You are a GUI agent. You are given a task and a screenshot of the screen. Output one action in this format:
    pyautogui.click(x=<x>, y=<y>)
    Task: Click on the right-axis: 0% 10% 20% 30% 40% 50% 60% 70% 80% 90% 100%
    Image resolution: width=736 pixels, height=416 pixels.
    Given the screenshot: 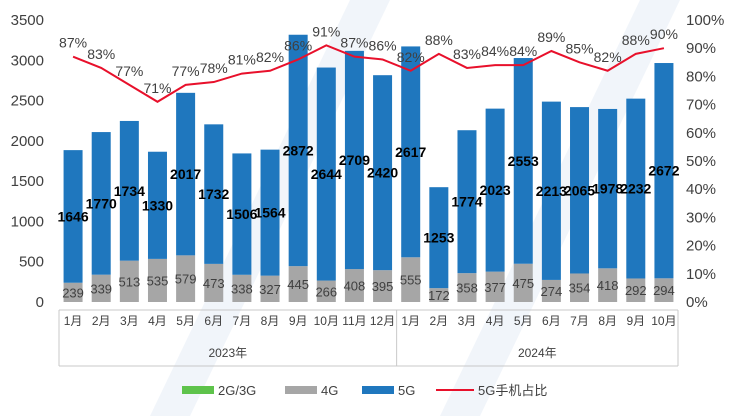 What is the action you would take?
    pyautogui.click(x=705, y=161)
    